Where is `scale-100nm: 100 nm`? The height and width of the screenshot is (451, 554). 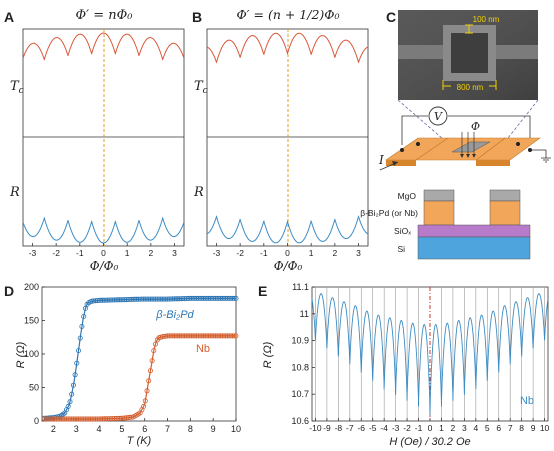 scale-100nm: 100 nm is located at coordinates (486, 19).